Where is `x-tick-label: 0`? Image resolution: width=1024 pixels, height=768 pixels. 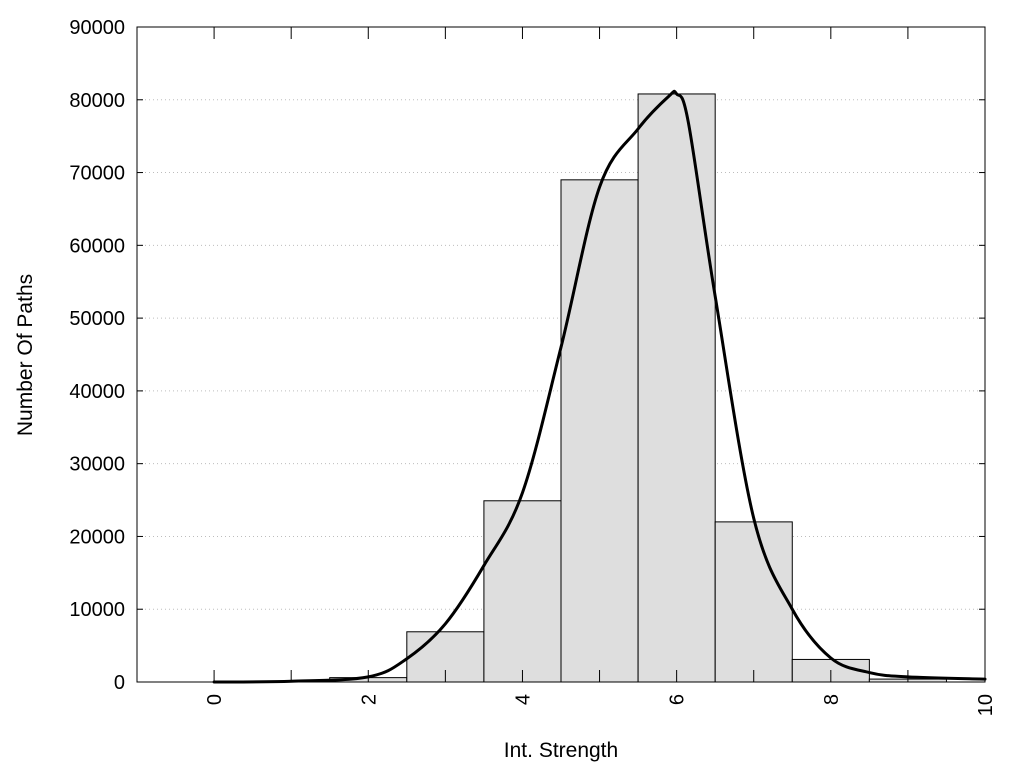 x-tick-label: 0 is located at coordinates (215, 699).